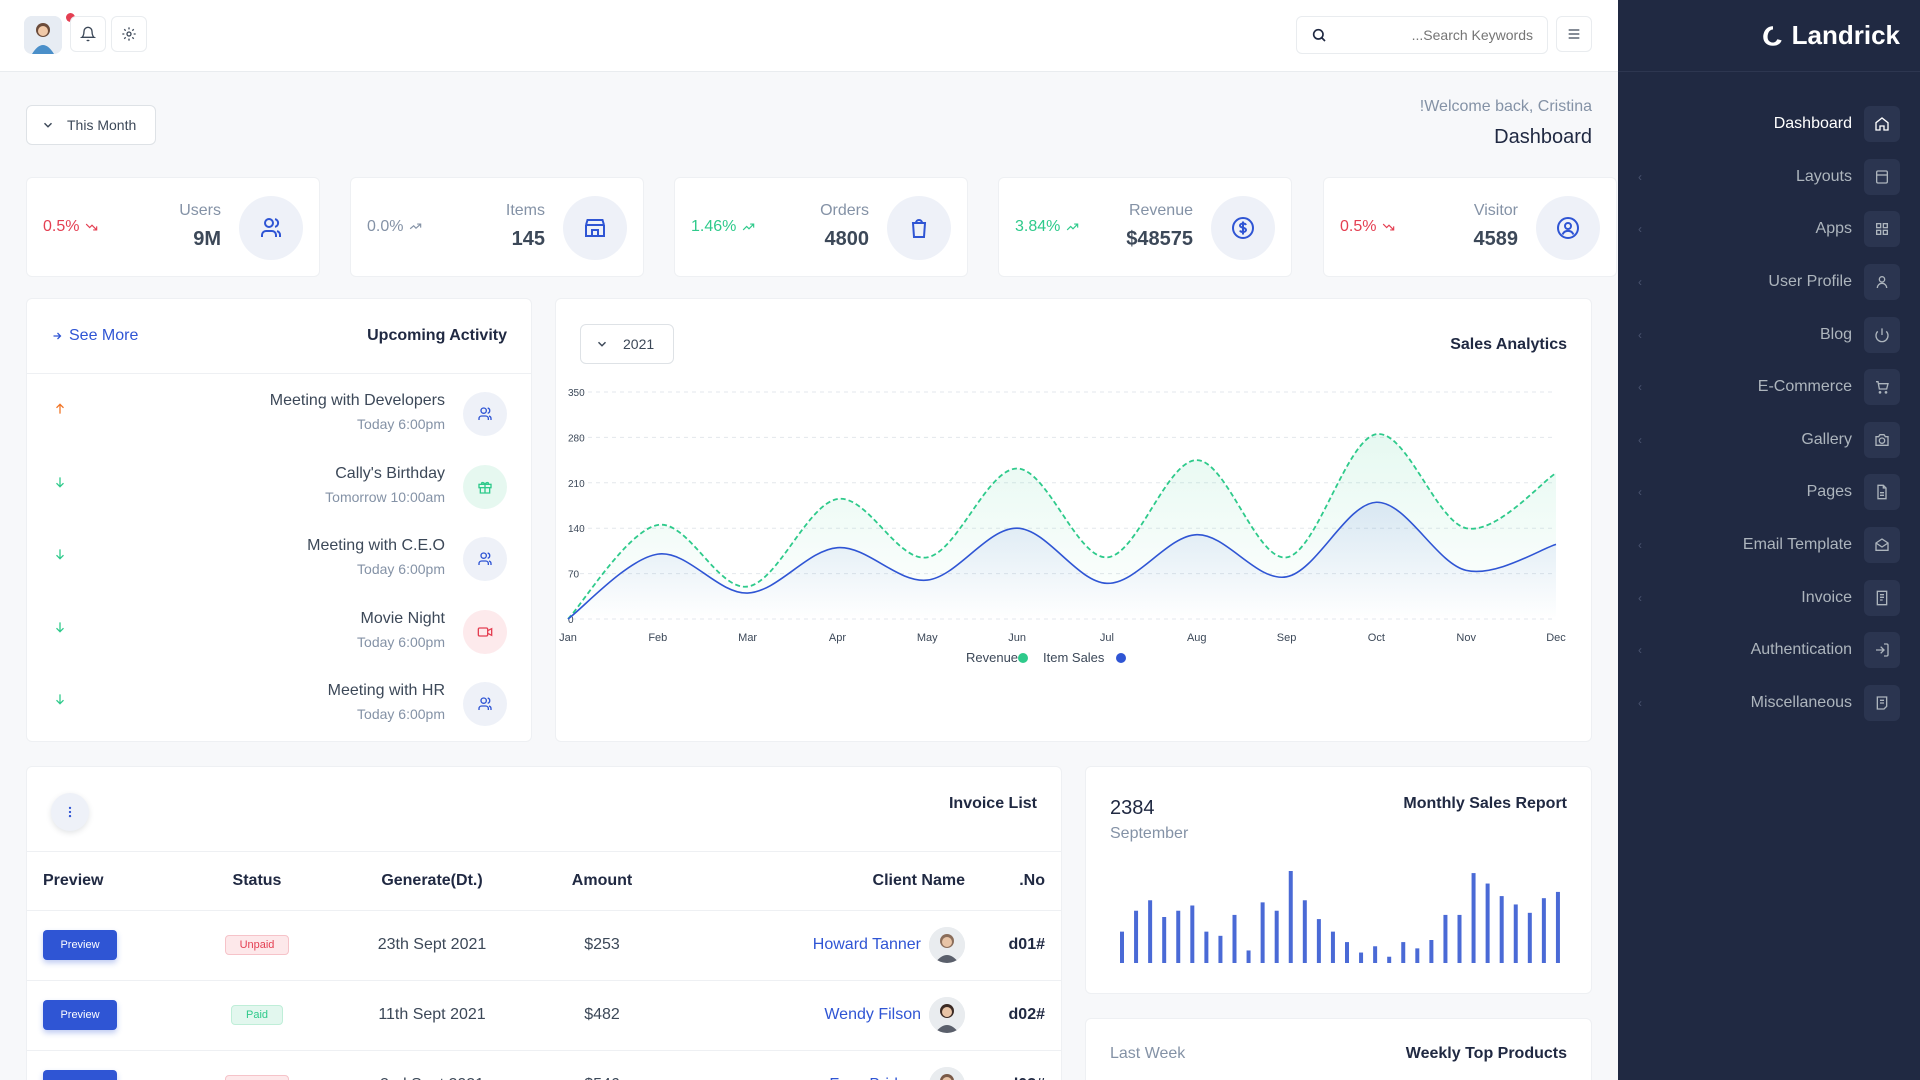  Describe the element at coordinates (279, 483) in the screenshot. I see `activity-item: Cally's Birthday Tomorrow 10:00am` at that location.